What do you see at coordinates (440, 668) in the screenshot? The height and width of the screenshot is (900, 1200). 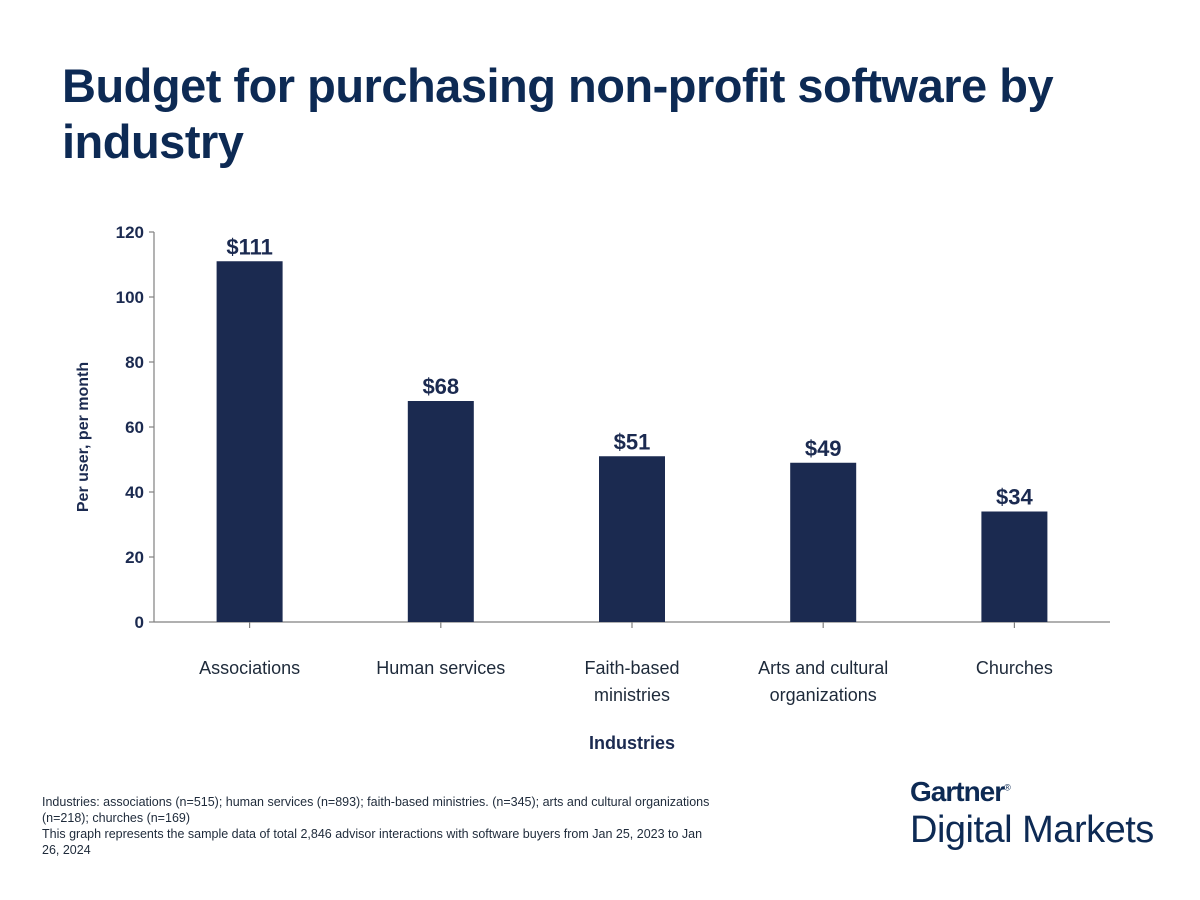 I see `x-tick-label: Human services` at bounding box center [440, 668].